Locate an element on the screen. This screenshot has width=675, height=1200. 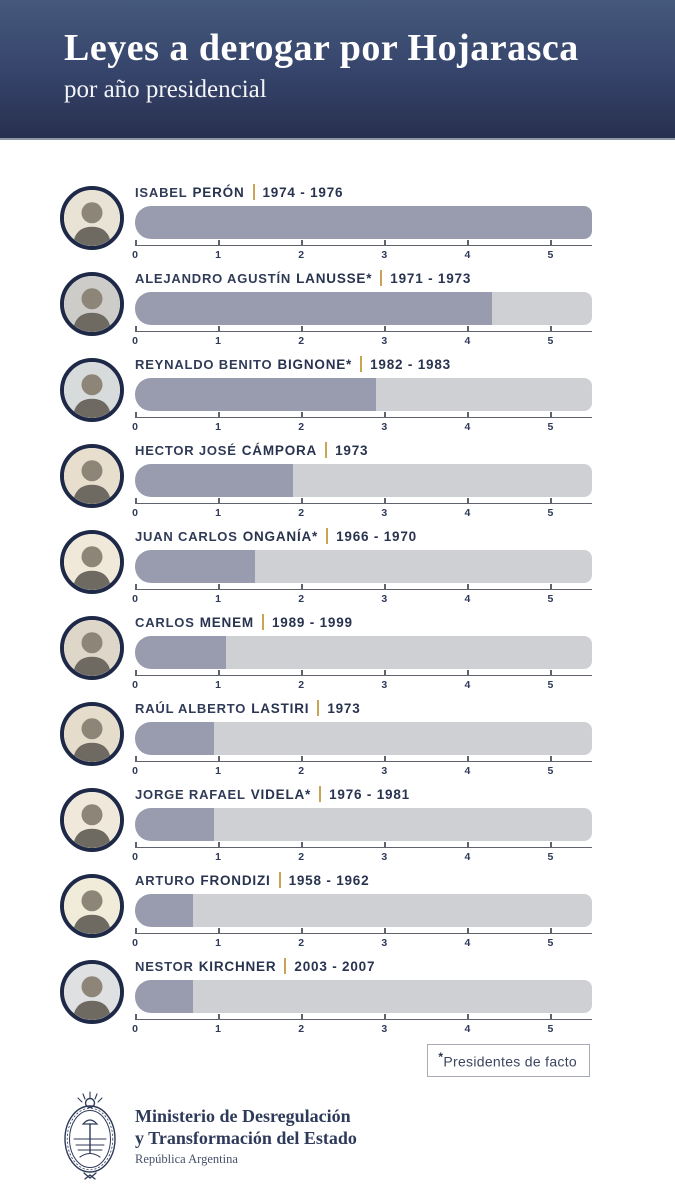
page-subtitle: por año presidencial is located at coordinates (165, 89).